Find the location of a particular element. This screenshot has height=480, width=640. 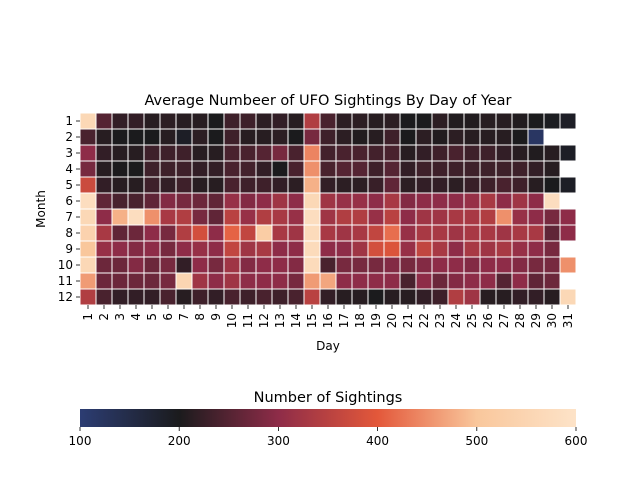

heatmap-cell-m1-d27 is located at coordinates (504, 121).